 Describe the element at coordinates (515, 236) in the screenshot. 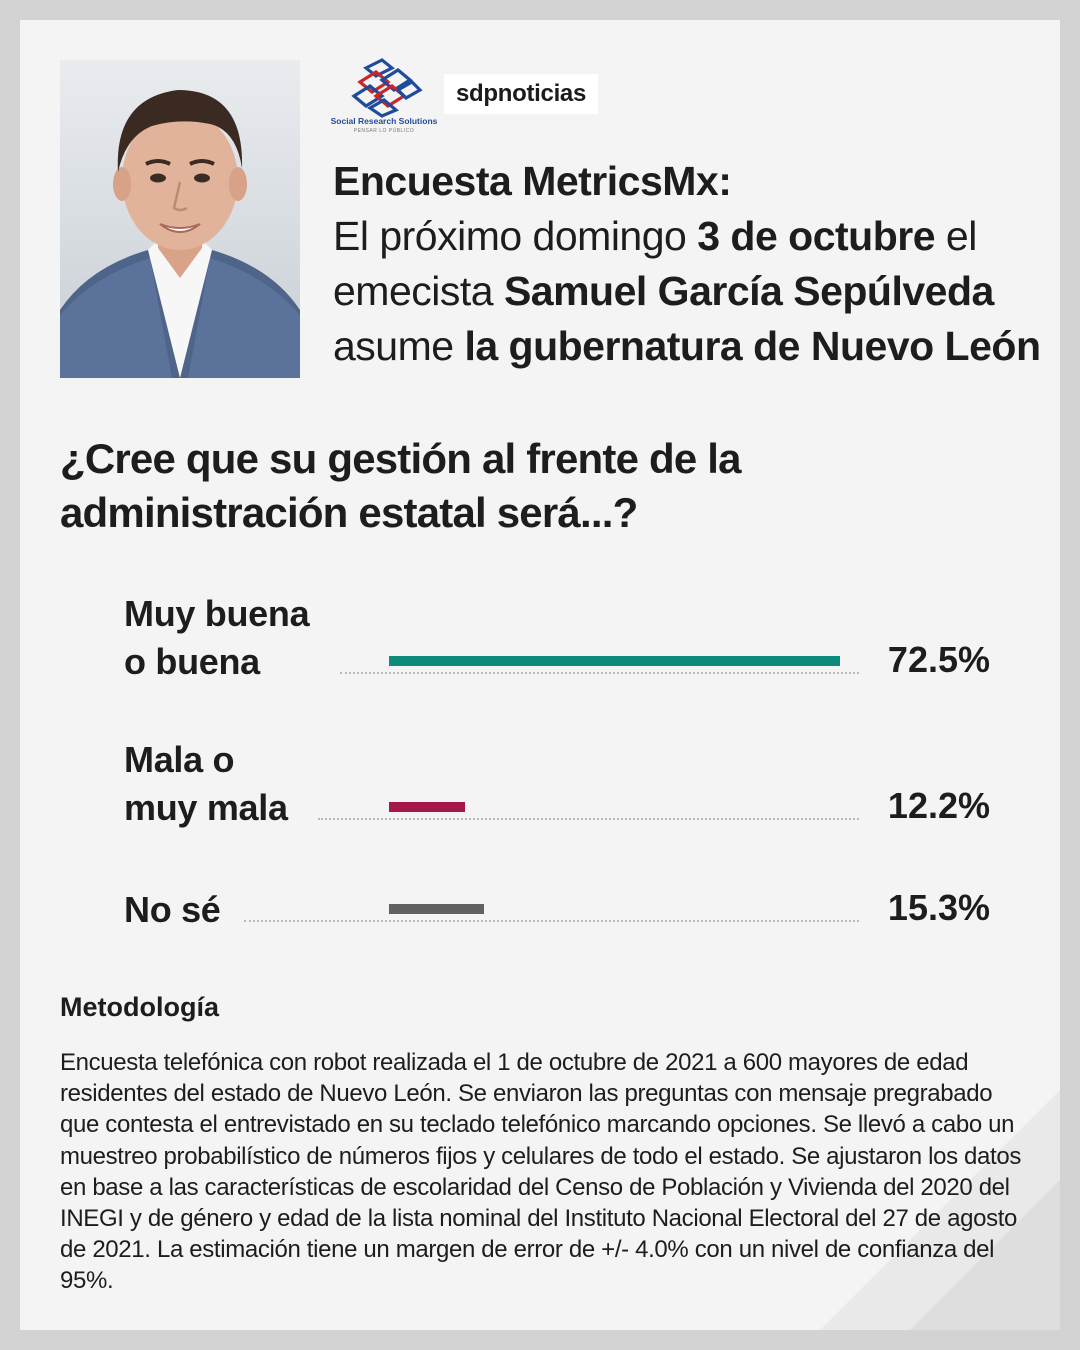

I see `headline-text: El próximo domingo` at that location.